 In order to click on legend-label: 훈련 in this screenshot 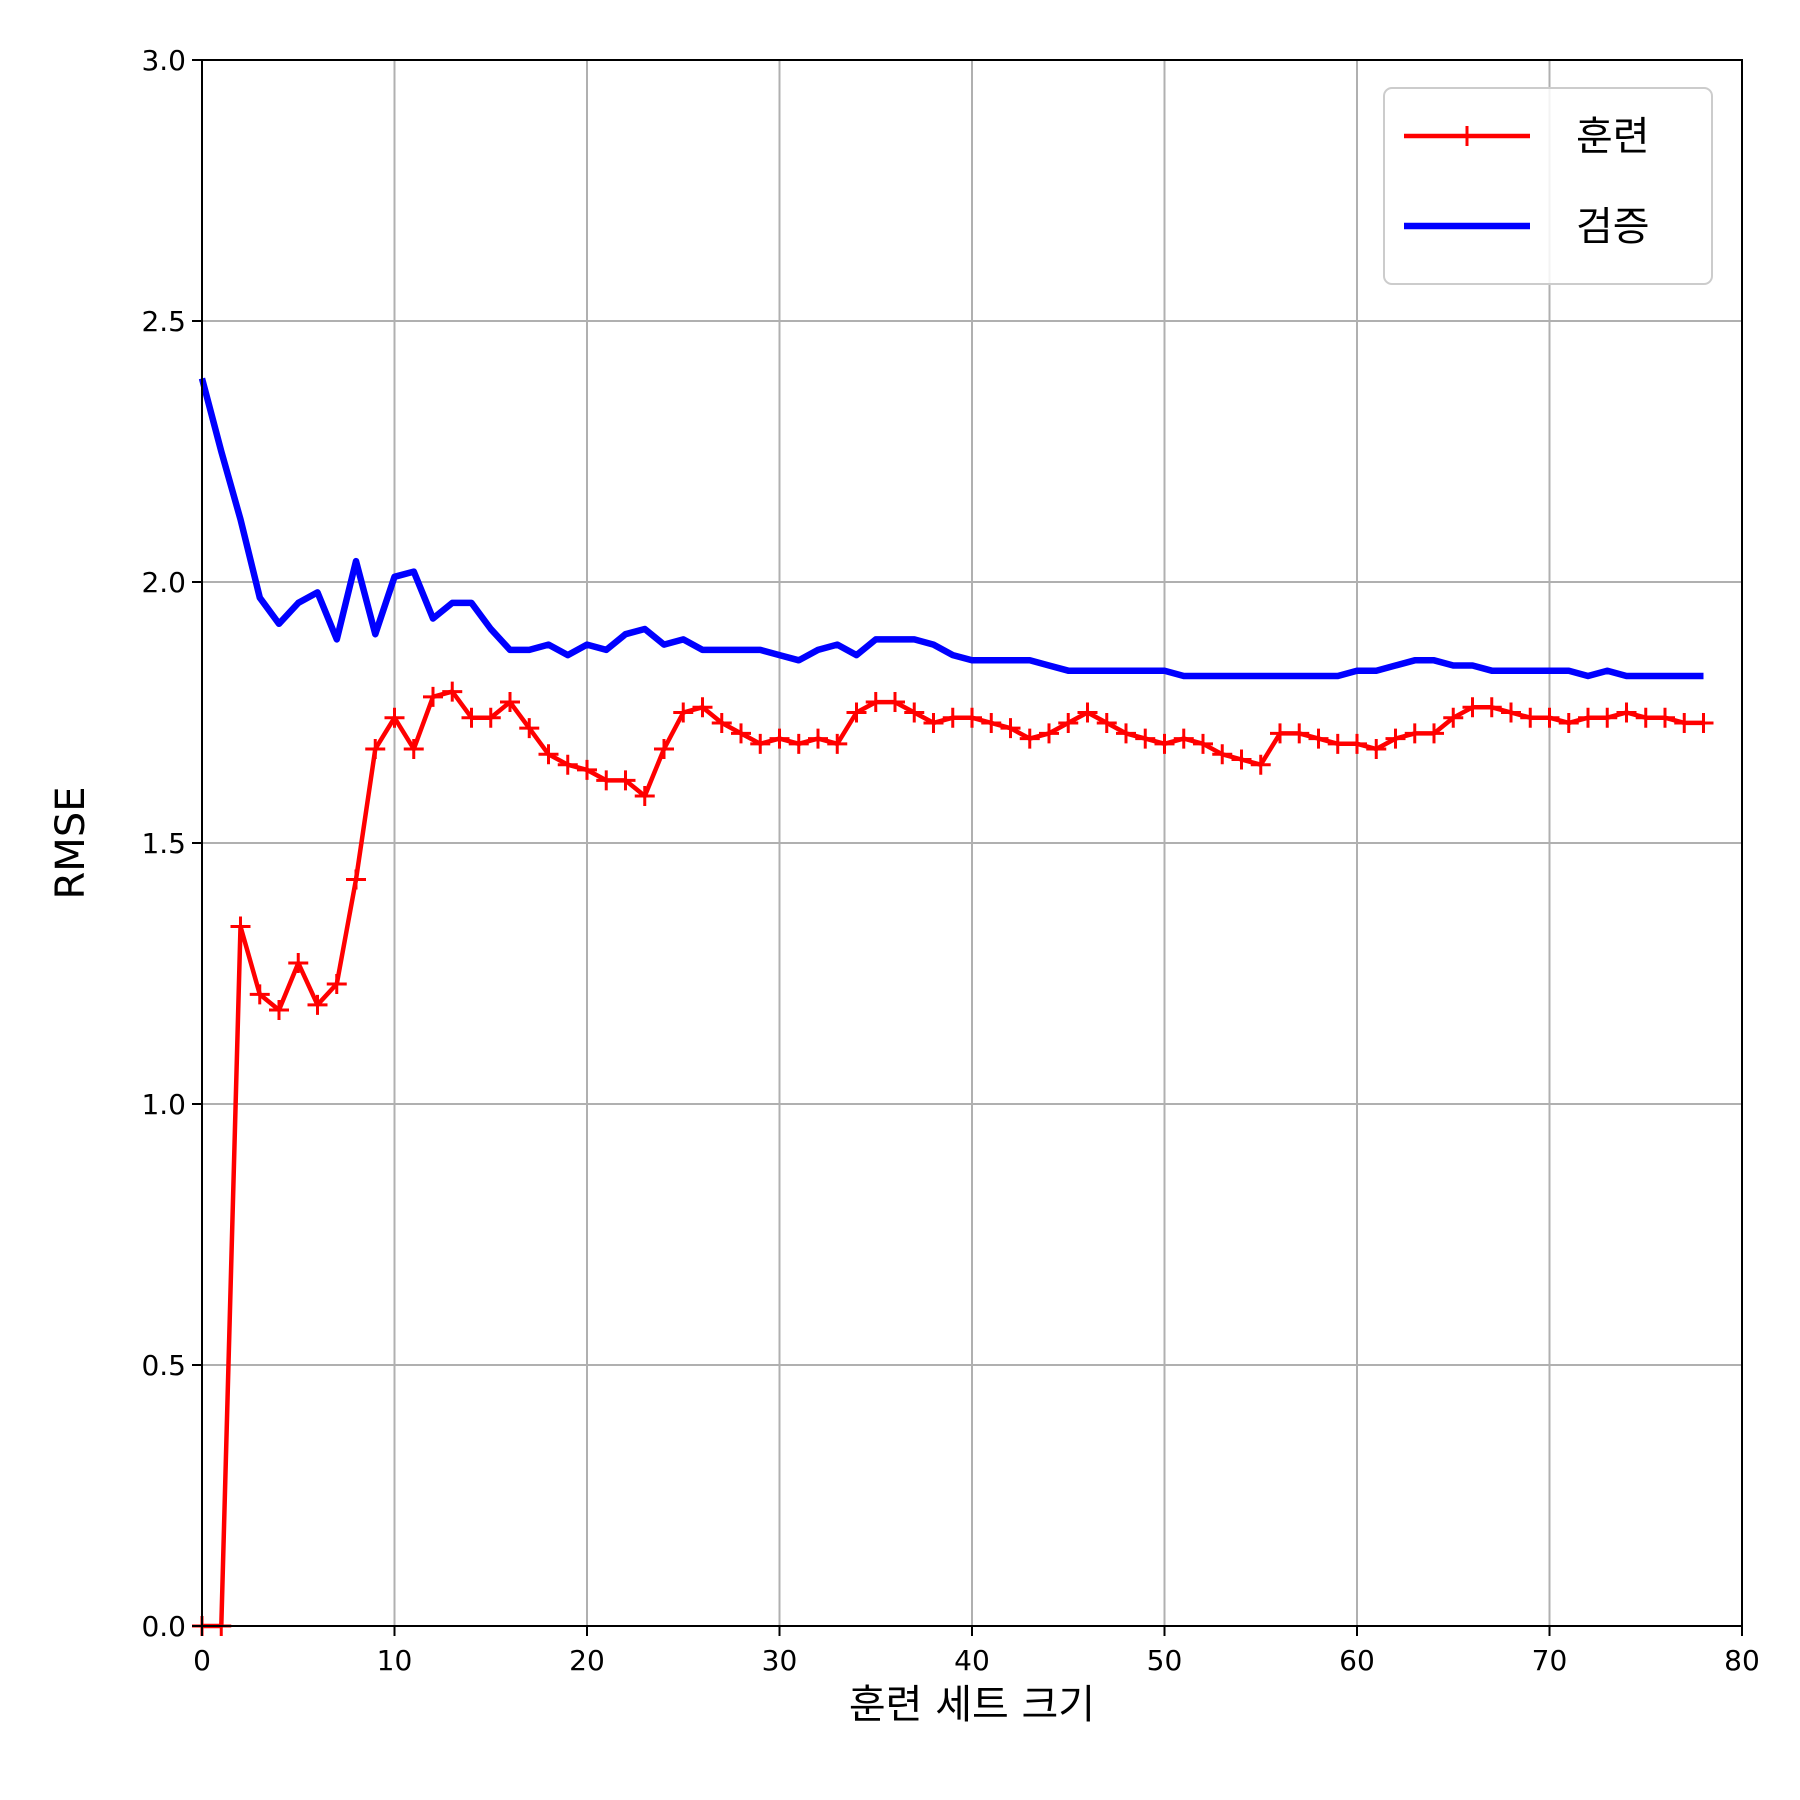, I will do `click(1613, 137)`.